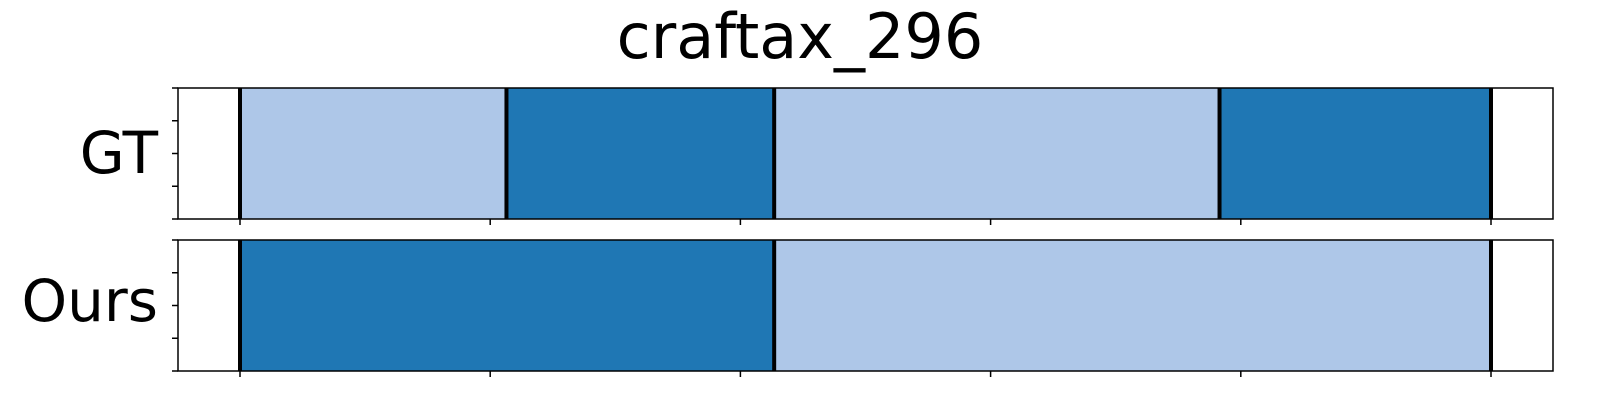  What do you see at coordinates (89, 301) in the screenshot?
I see `row-label-ours: Ours` at bounding box center [89, 301].